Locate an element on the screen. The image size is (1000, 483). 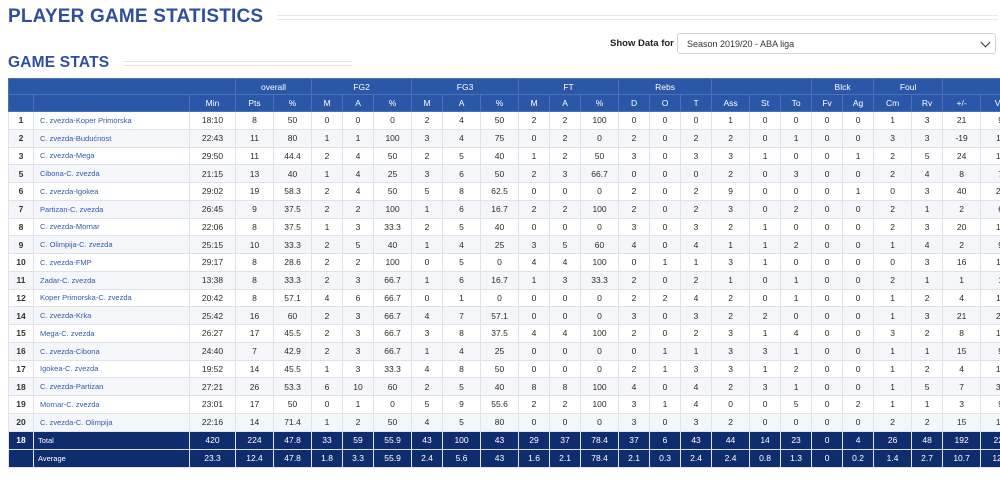
game-link: C. zvezda-Igokea is located at coordinates (111, 191).